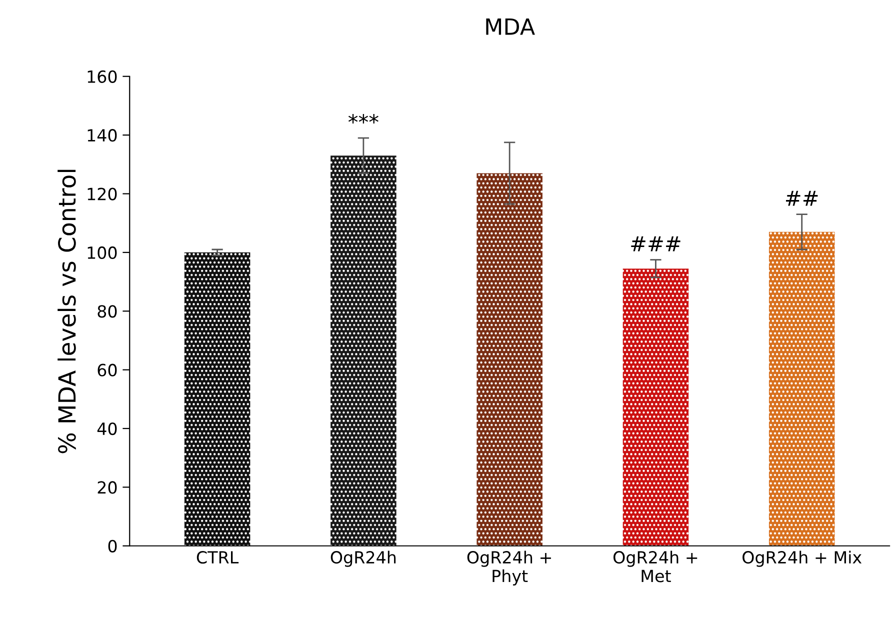 The height and width of the screenshot is (626, 894). What do you see at coordinates (802, 558) in the screenshot?
I see `x-tick-label: OgR24h + Mix` at bounding box center [802, 558].